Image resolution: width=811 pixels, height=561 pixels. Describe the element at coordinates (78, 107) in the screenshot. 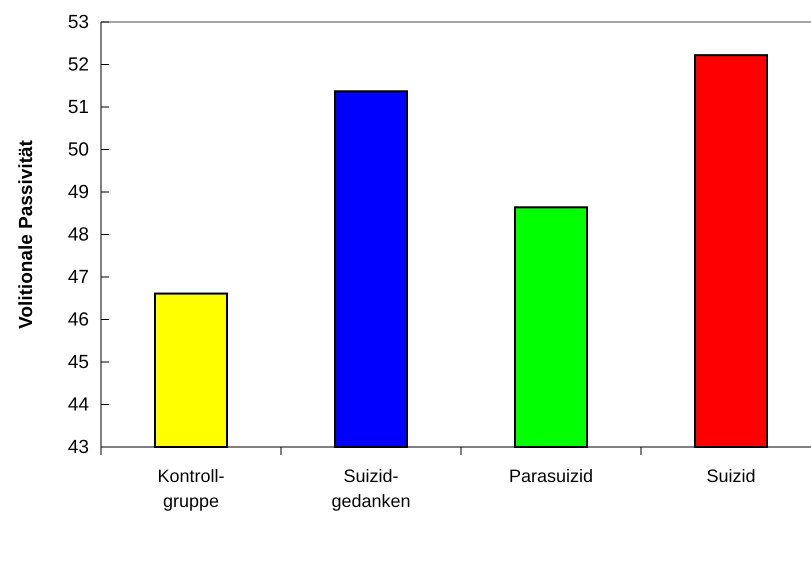

I see `y-tick-label: 51` at that location.